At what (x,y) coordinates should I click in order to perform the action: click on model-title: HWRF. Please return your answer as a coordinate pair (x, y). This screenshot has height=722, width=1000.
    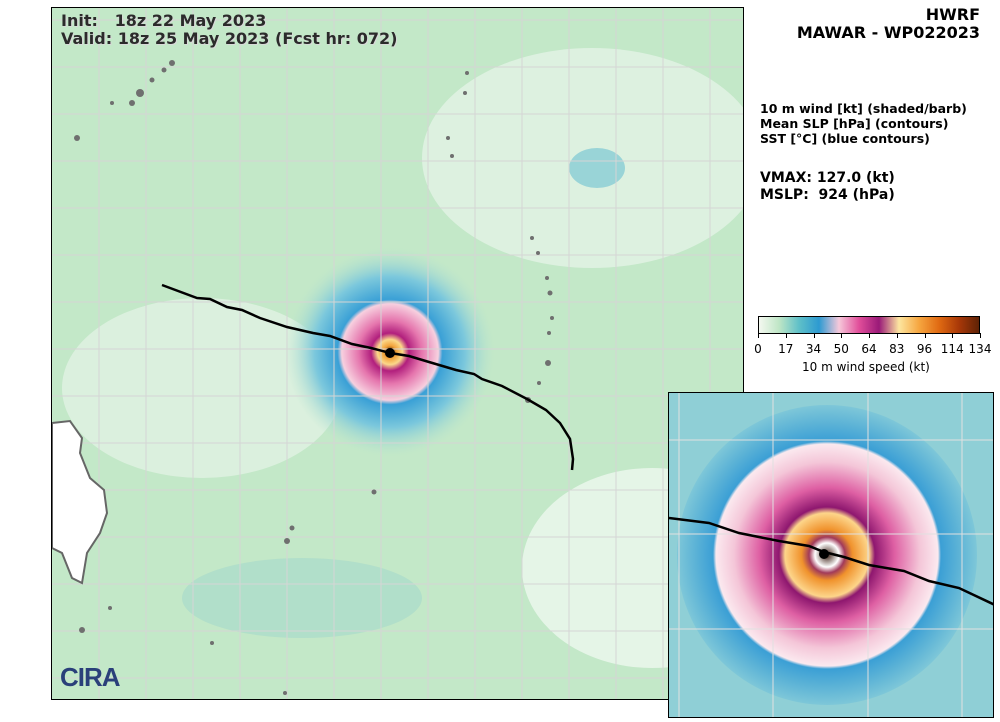
    Looking at the image, I should click on (952, 14).